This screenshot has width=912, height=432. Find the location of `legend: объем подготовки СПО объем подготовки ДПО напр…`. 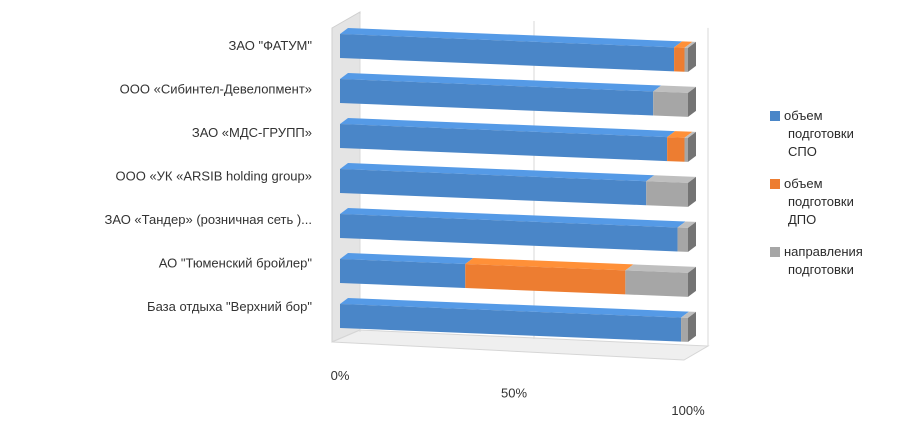

legend: объем подготовки СПО объем подготовки ДПО напр… is located at coordinates (816, 192).